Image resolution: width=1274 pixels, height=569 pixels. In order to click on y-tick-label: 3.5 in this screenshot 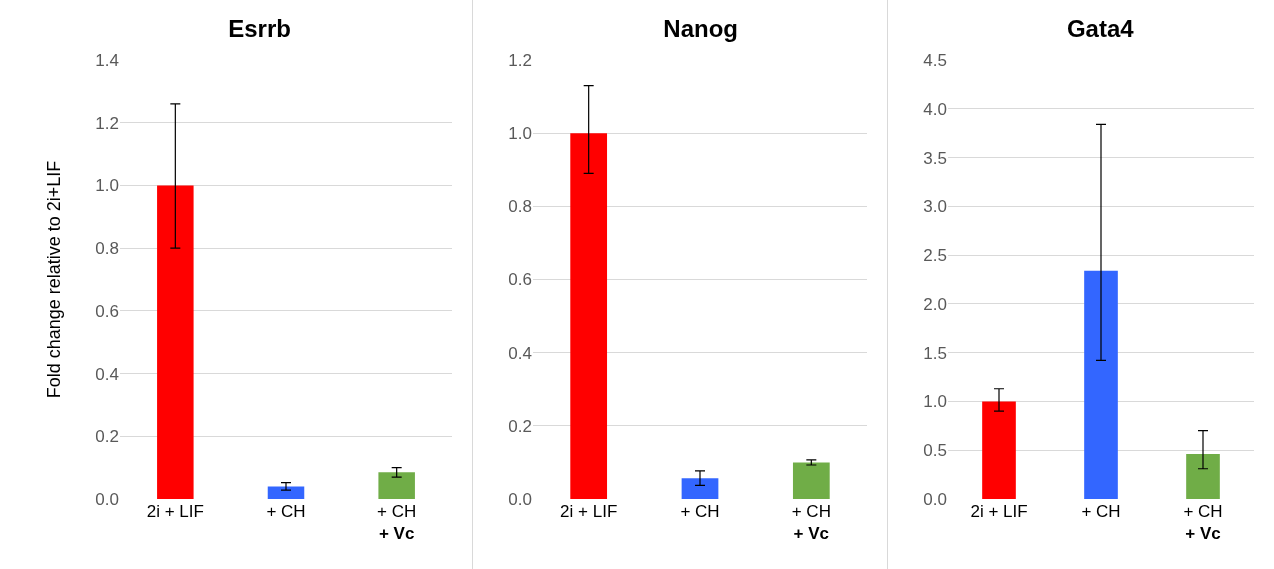, I will do `click(935, 158)`.